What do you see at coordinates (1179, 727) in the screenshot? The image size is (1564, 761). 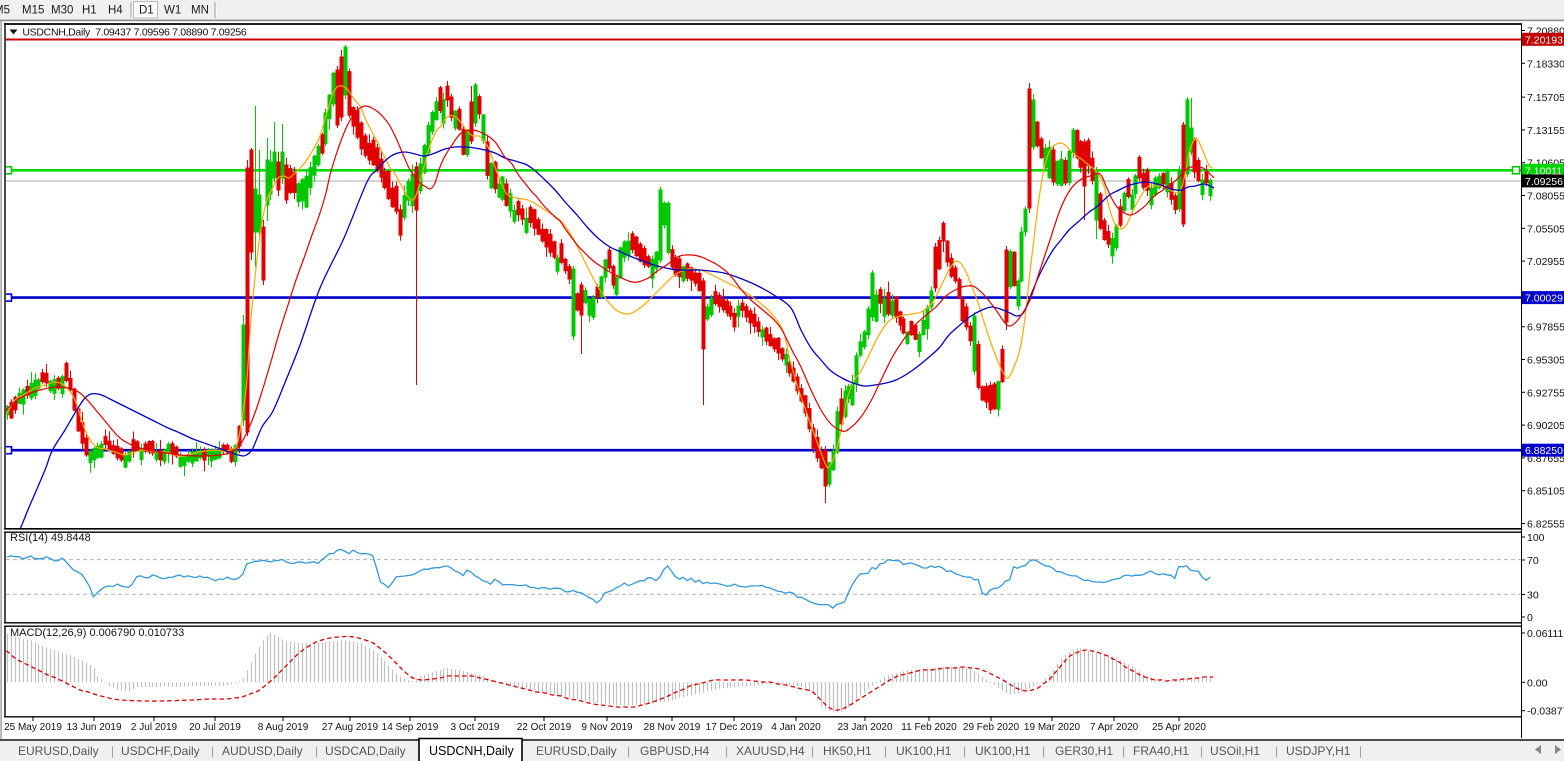 I see `svg-text: 25 Apr 2020` at bounding box center [1179, 727].